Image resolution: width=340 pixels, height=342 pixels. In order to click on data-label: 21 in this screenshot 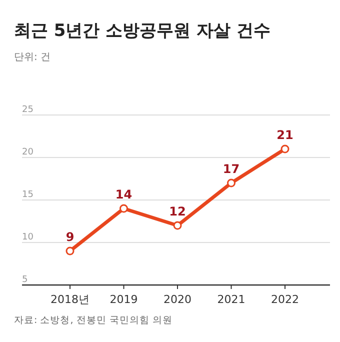, I will do `click(285, 135)`.